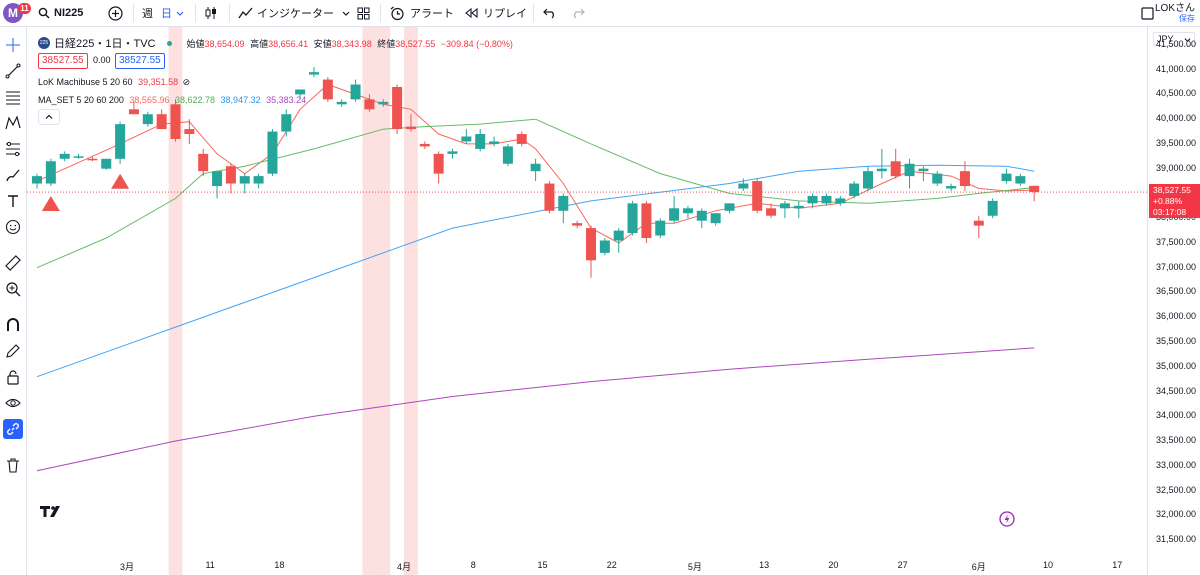  Describe the element at coordinates (211, 13) in the screenshot. I see `chart-type-button` at that location.